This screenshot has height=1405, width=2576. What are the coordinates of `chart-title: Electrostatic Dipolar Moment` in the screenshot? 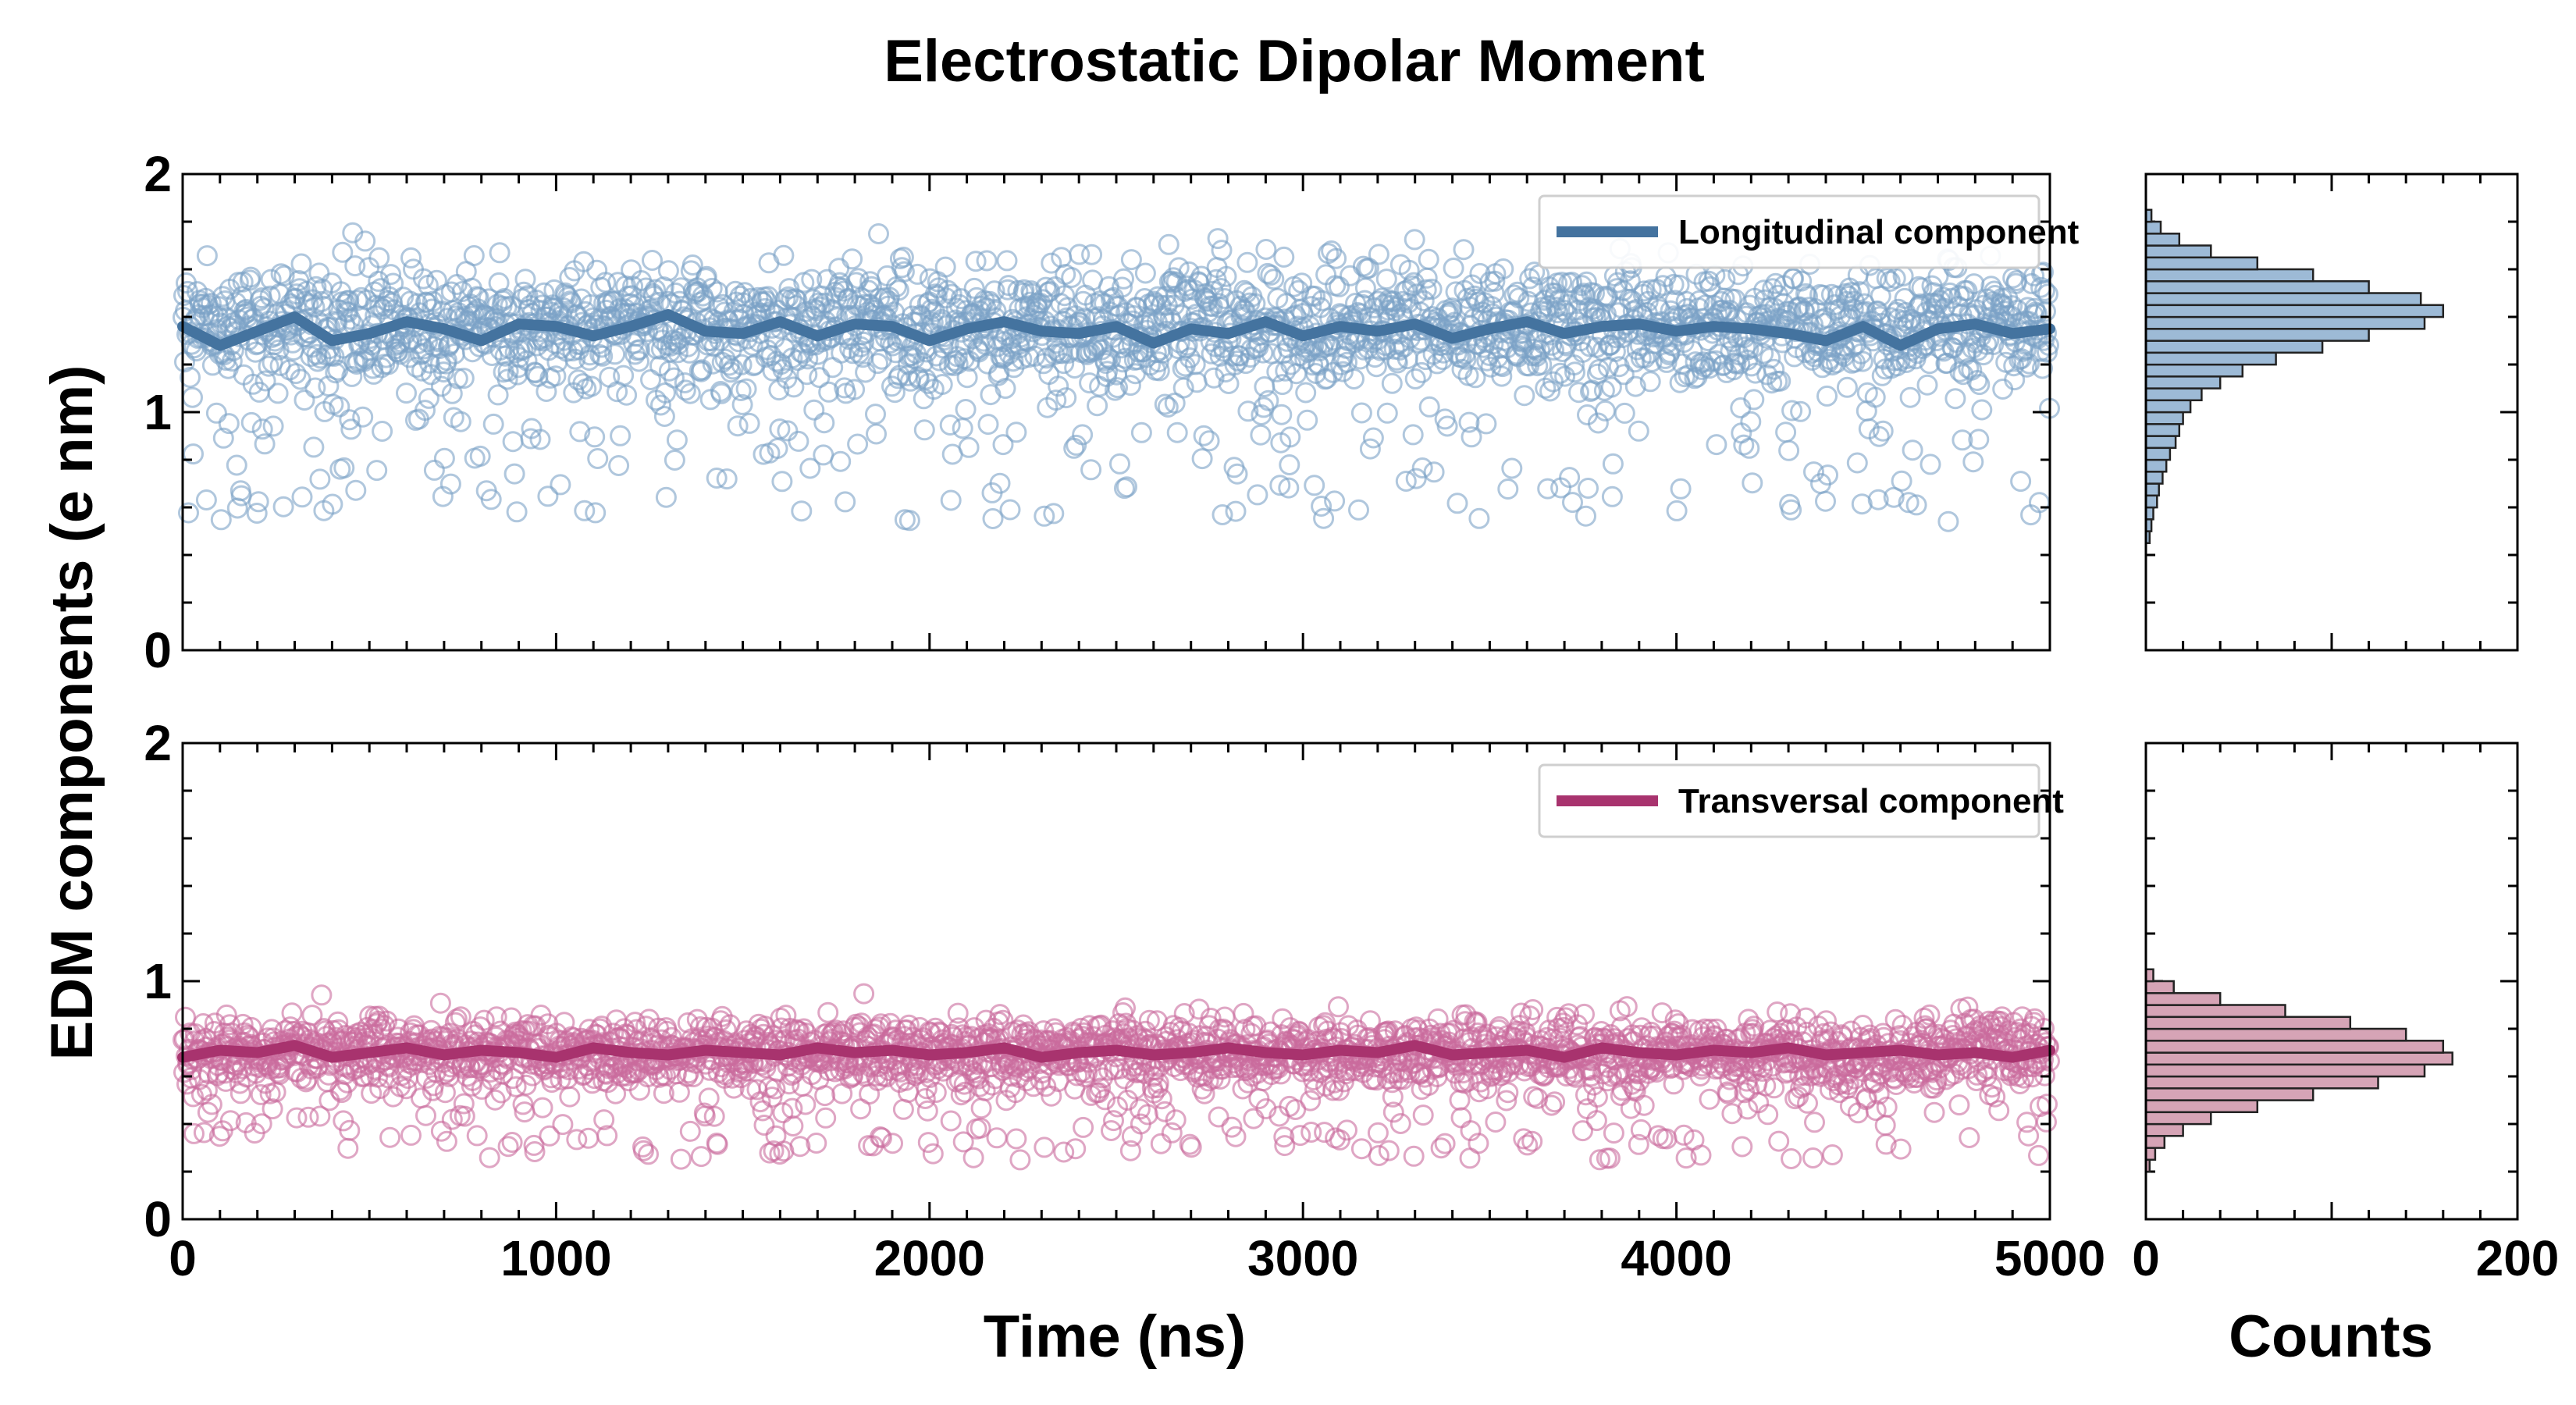 It's located at (1294, 61).